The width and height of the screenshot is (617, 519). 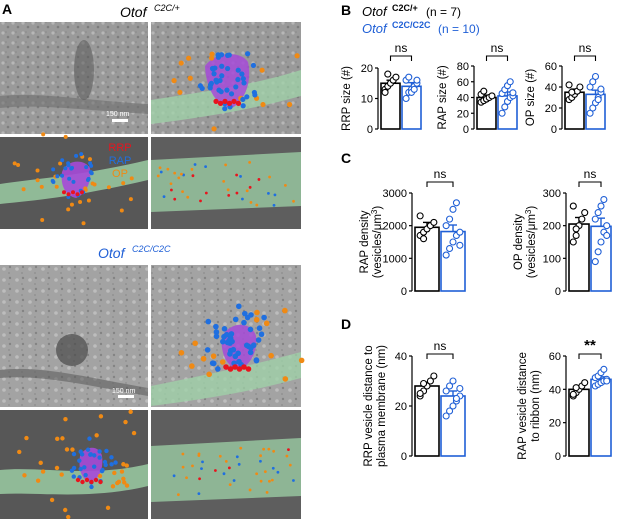 I want to click on render-ko-top, so click(x=226, y=464).